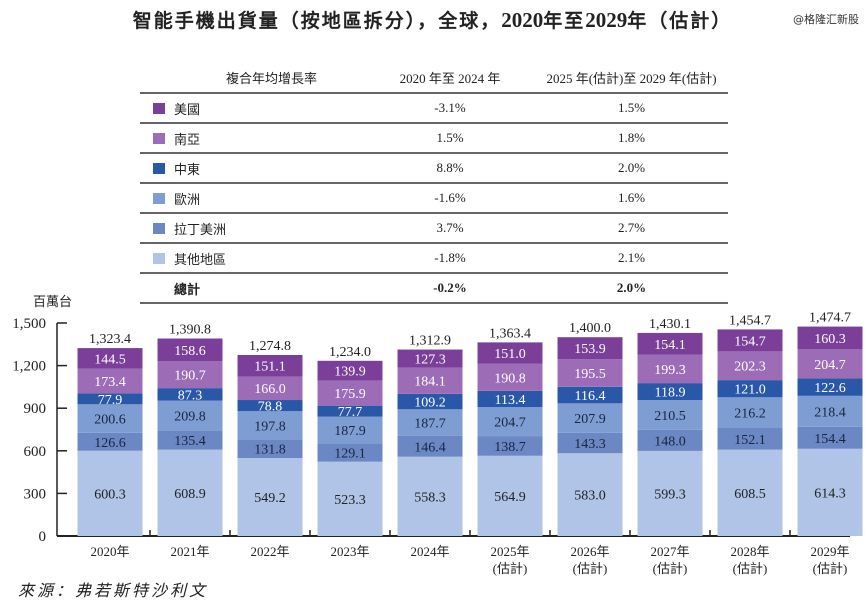 The image size is (865, 609). What do you see at coordinates (187, 140) in the screenshot?
I see `region-label: 南亞` at bounding box center [187, 140].